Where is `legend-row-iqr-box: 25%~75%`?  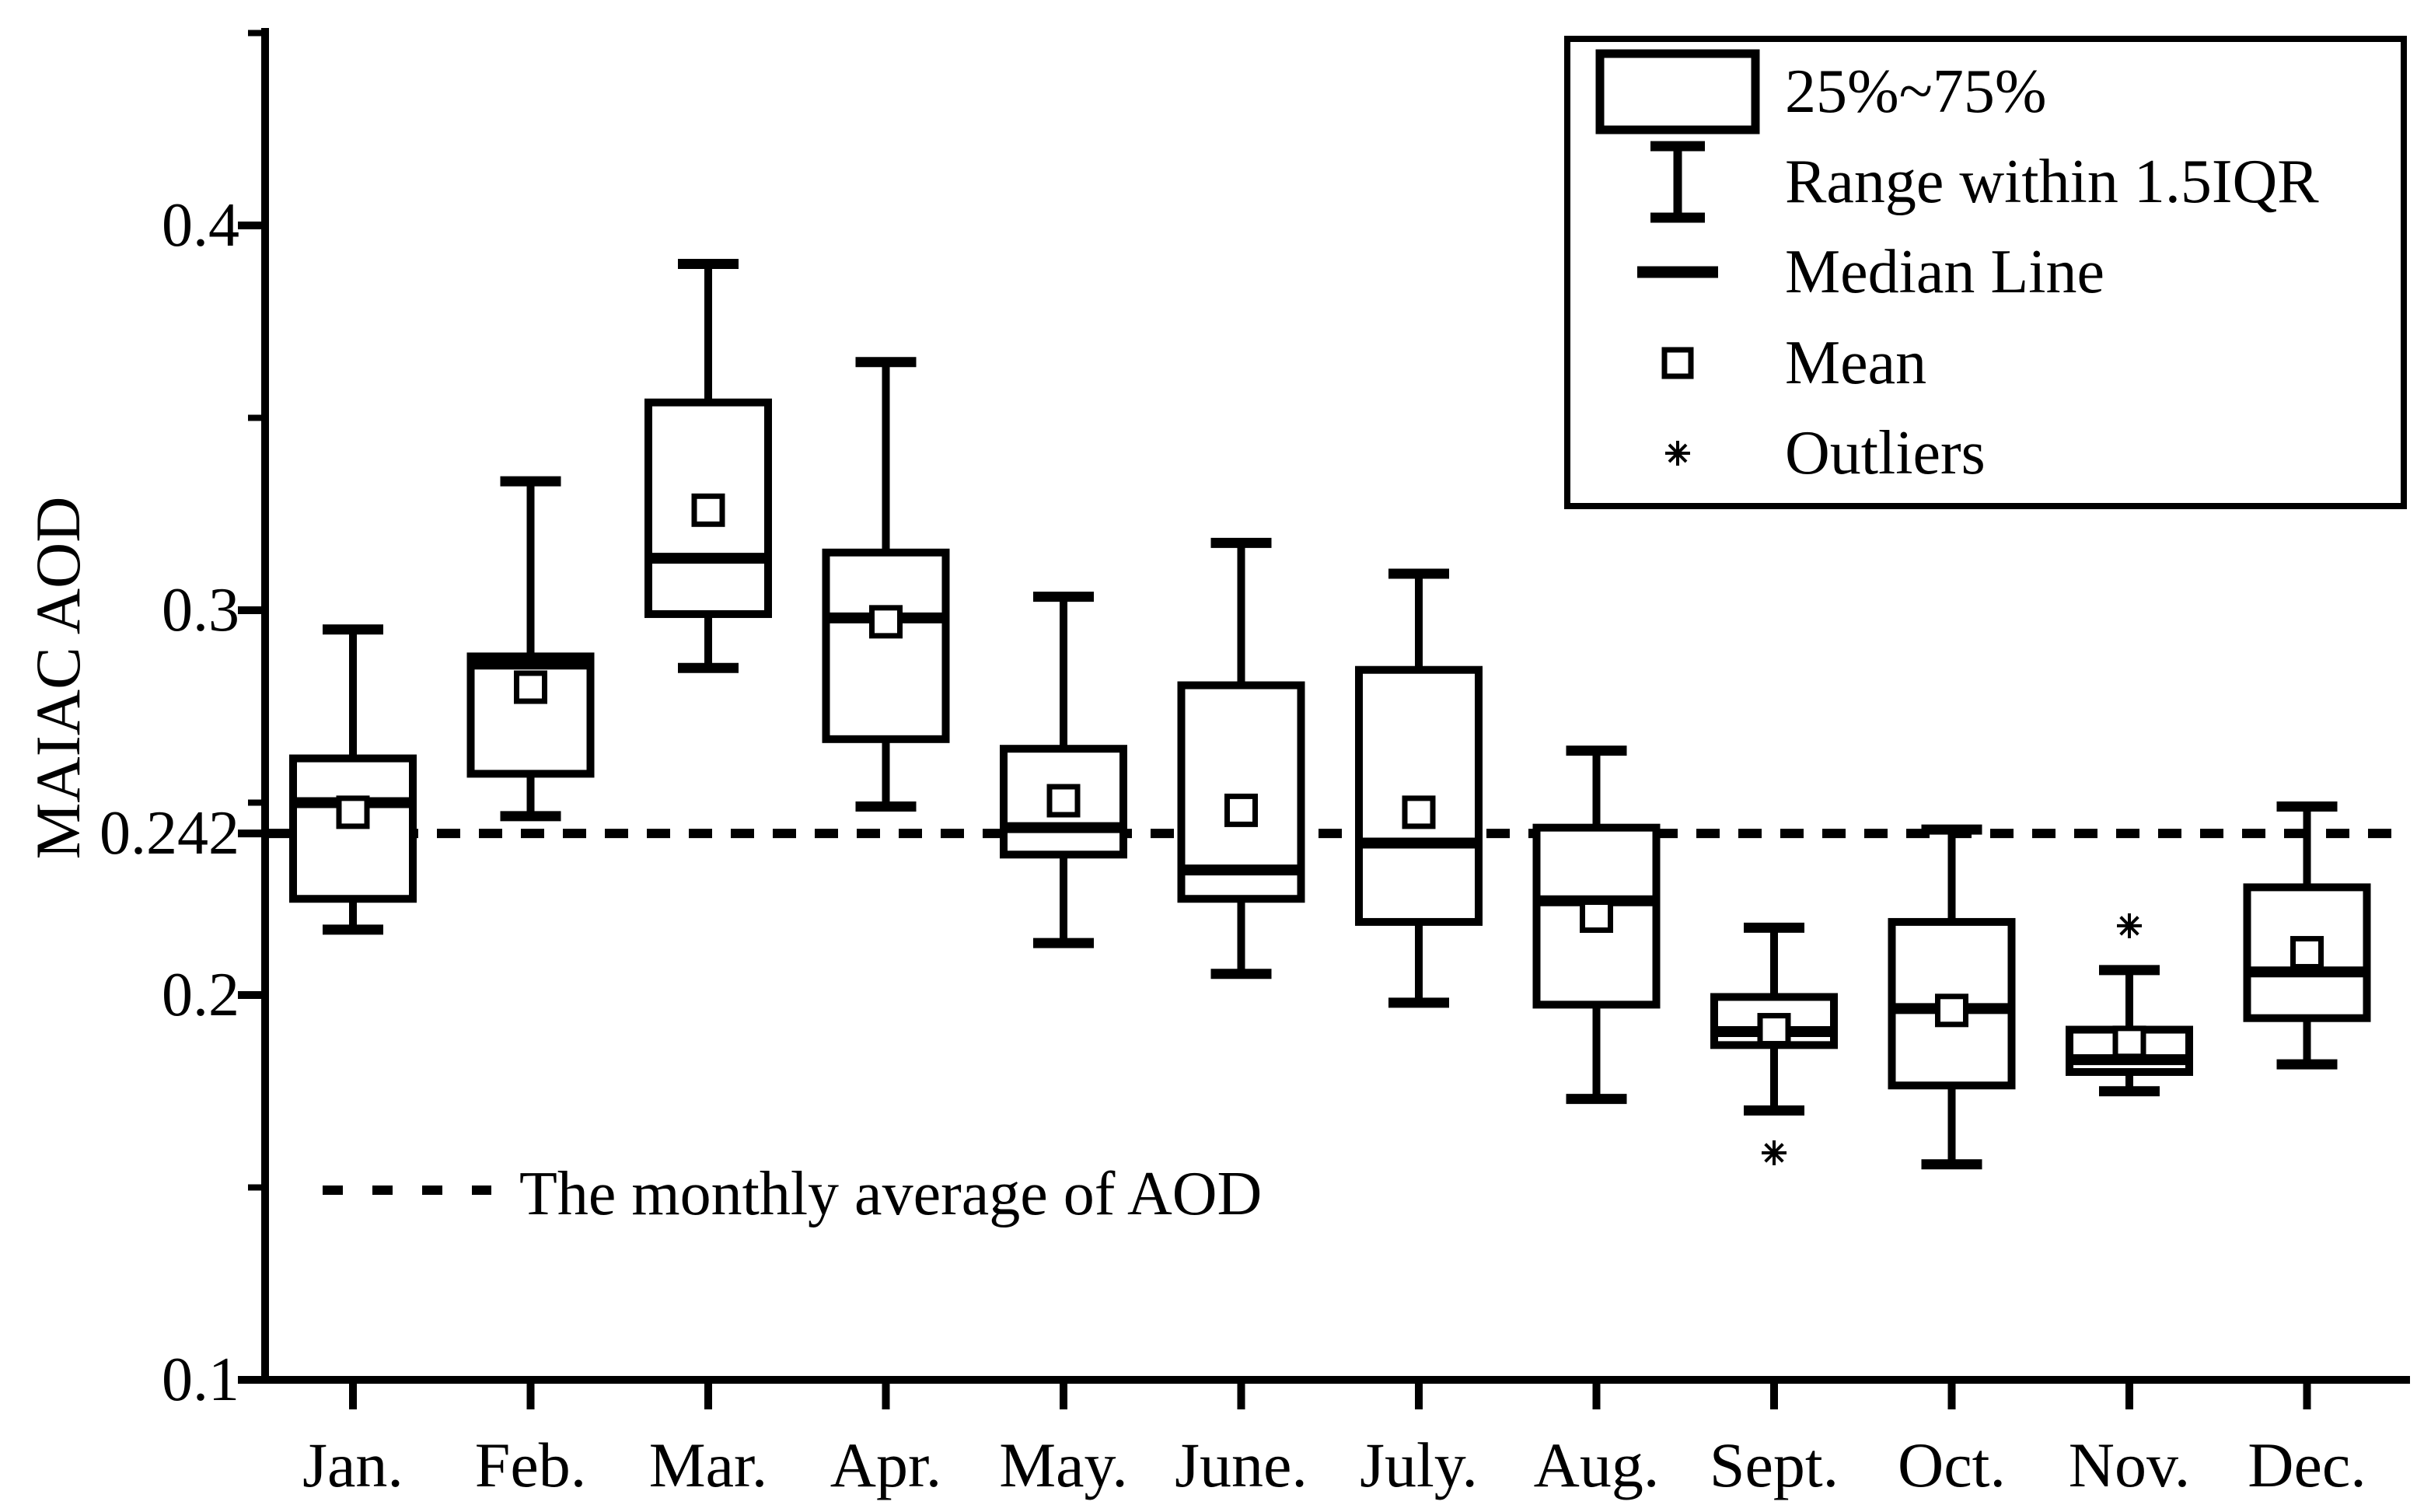 legend-row-iqr-box: 25%~75% is located at coordinates (1985, 91).